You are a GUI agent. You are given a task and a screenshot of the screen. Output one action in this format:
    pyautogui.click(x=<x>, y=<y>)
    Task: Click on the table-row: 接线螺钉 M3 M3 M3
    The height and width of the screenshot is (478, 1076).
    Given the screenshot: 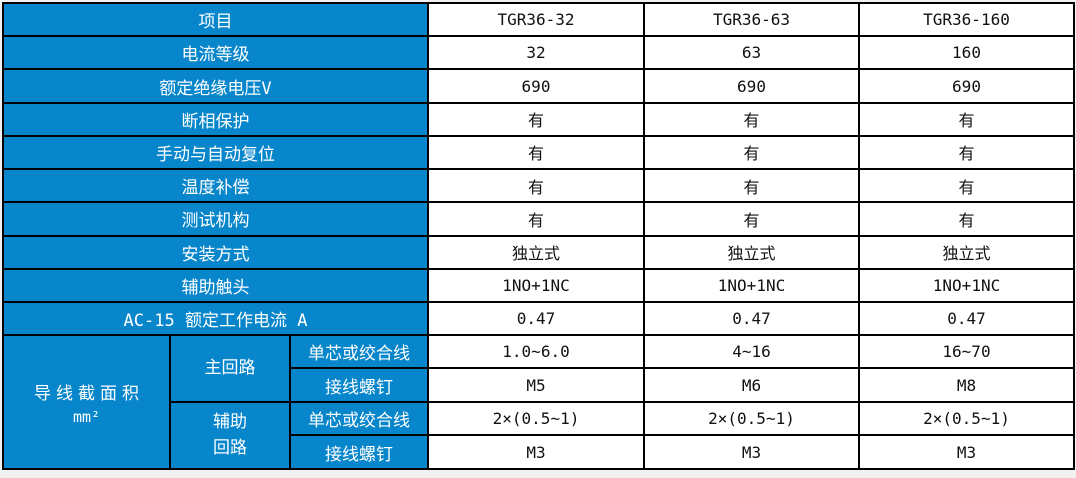 What is the action you would take?
    pyautogui.click(x=539, y=452)
    